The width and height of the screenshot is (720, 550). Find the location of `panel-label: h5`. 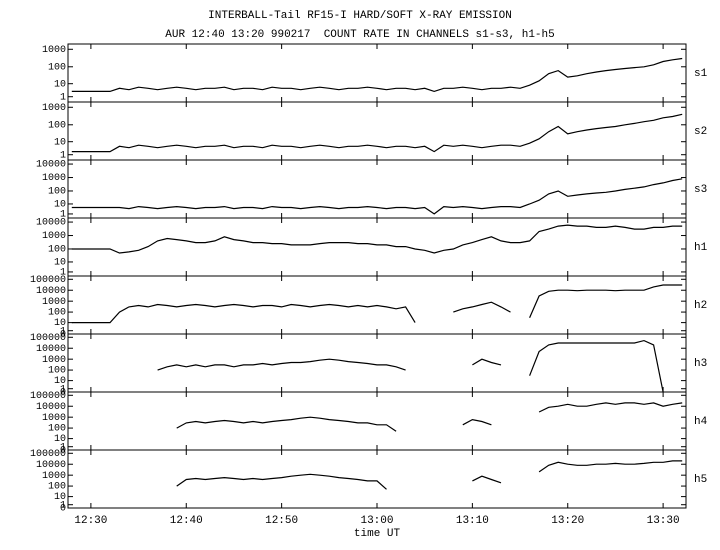

panel-label: h5 is located at coordinates (700, 480).